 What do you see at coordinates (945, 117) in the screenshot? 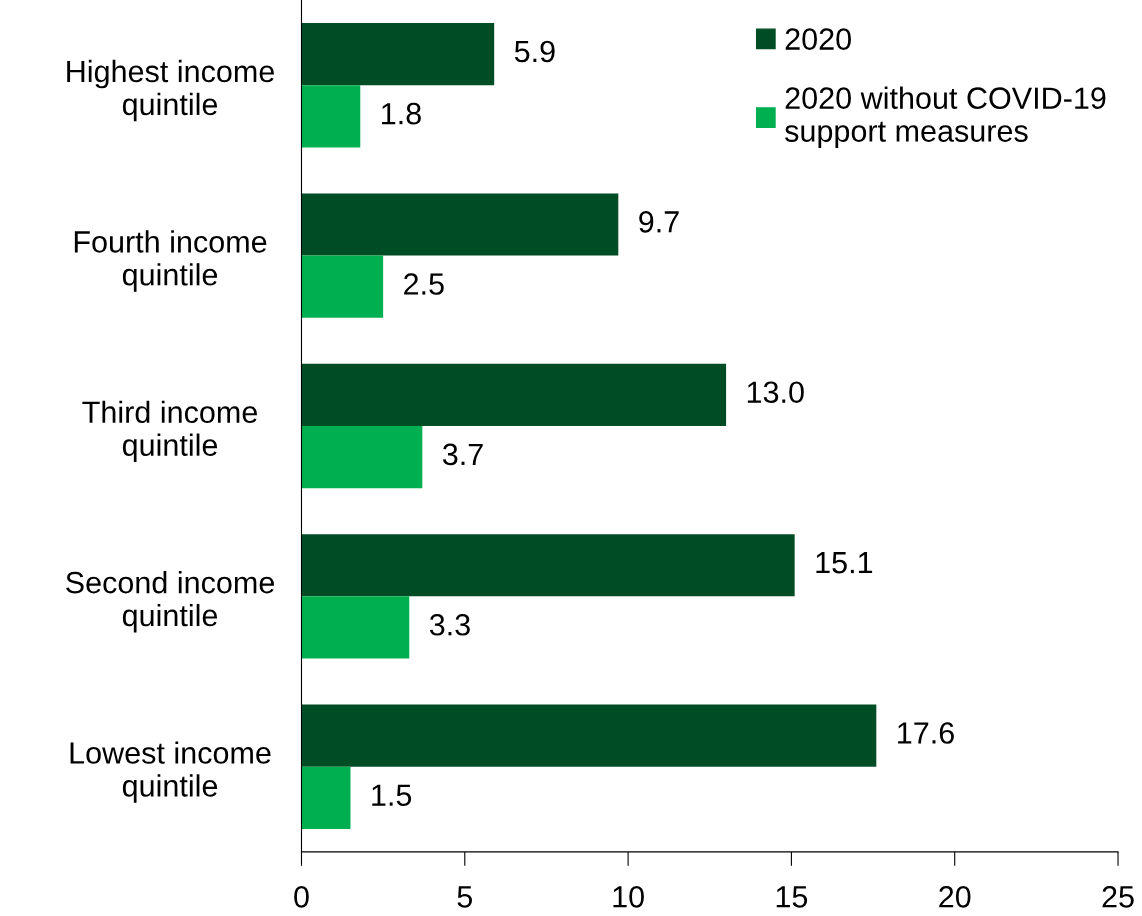
I see `legend-label: 2020 without COVID-19 support measures` at bounding box center [945, 117].